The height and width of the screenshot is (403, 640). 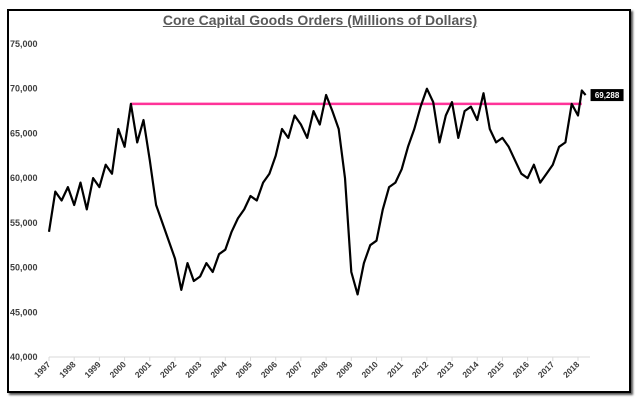 What do you see at coordinates (420, 369) in the screenshot?
I see `x-tick-label: 2012` at bounding box center [420, 369].